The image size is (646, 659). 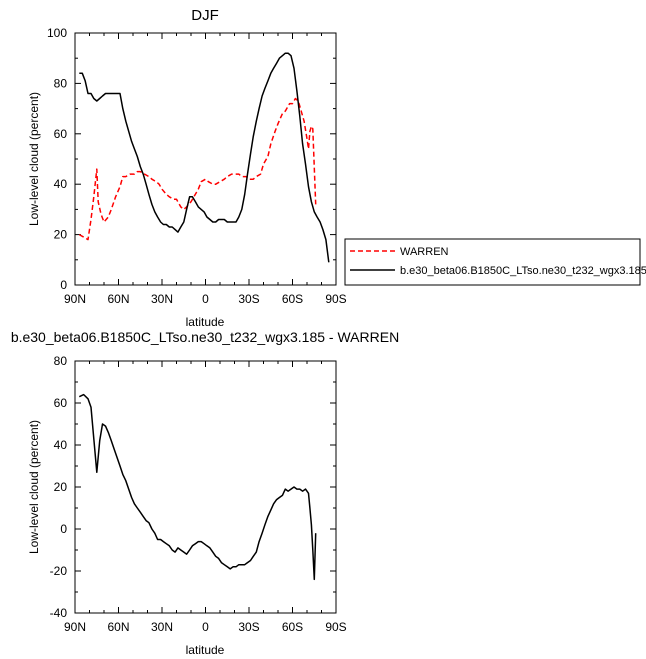 I want to click on top-chart-series, so click(x=204, y=157).